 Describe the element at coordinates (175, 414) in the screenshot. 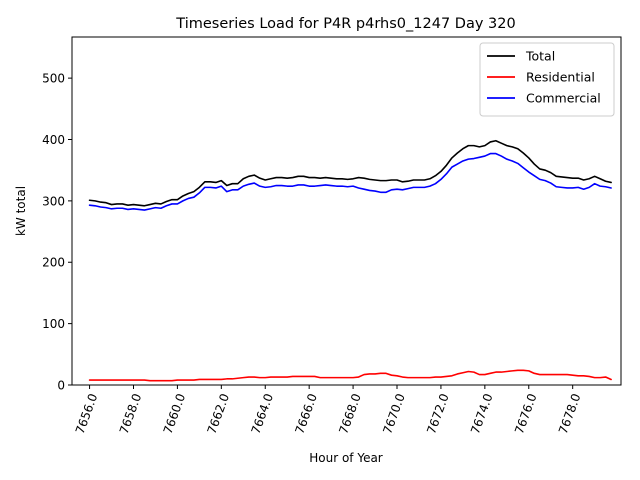

I see `x-tick-label: 7660.0` at that location.